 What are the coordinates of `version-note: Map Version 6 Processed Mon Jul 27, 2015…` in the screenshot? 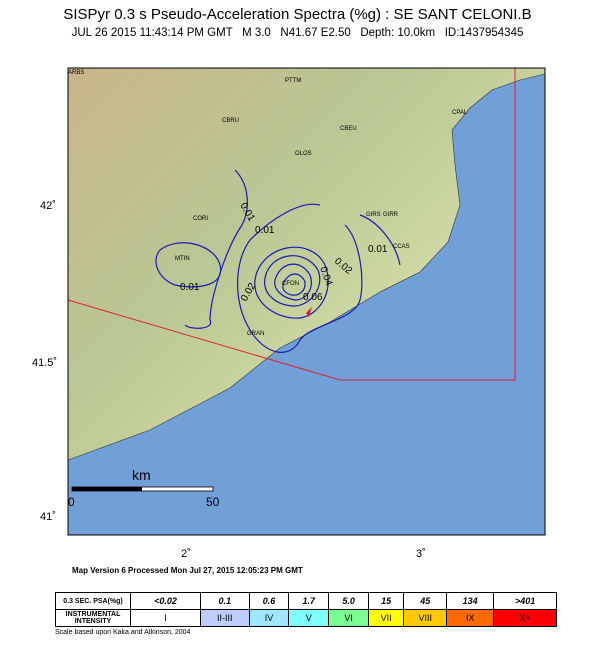 It's located at (187, 570).